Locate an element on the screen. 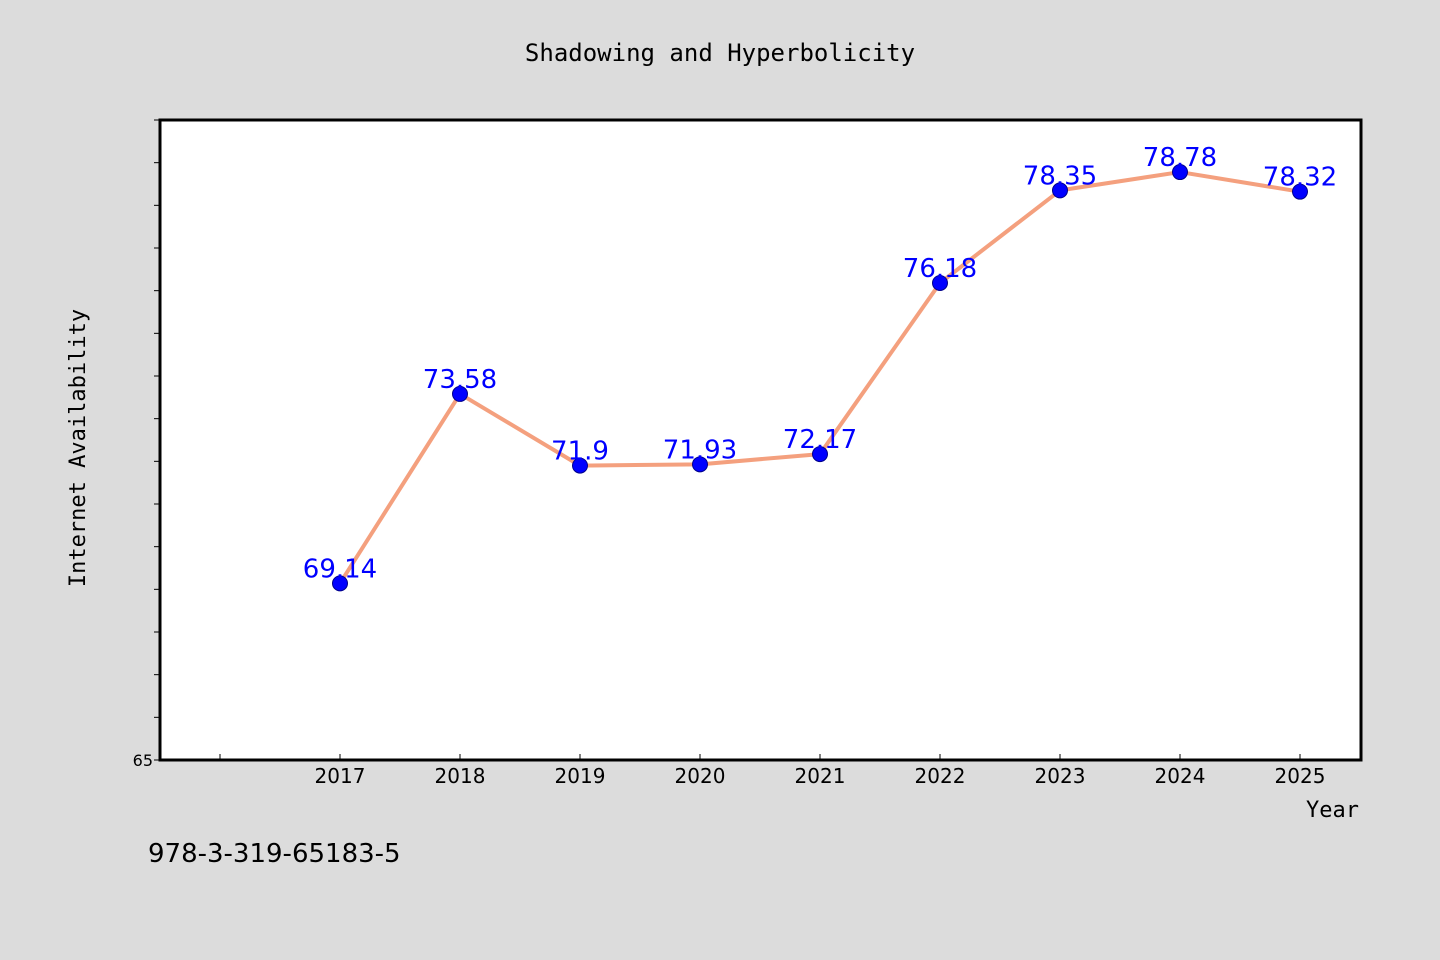 Image resolution: width=1440 pixels, height=960 pixels. footer-isbn: 978-3-319-65183-5 is located at coordinates (274, 854).